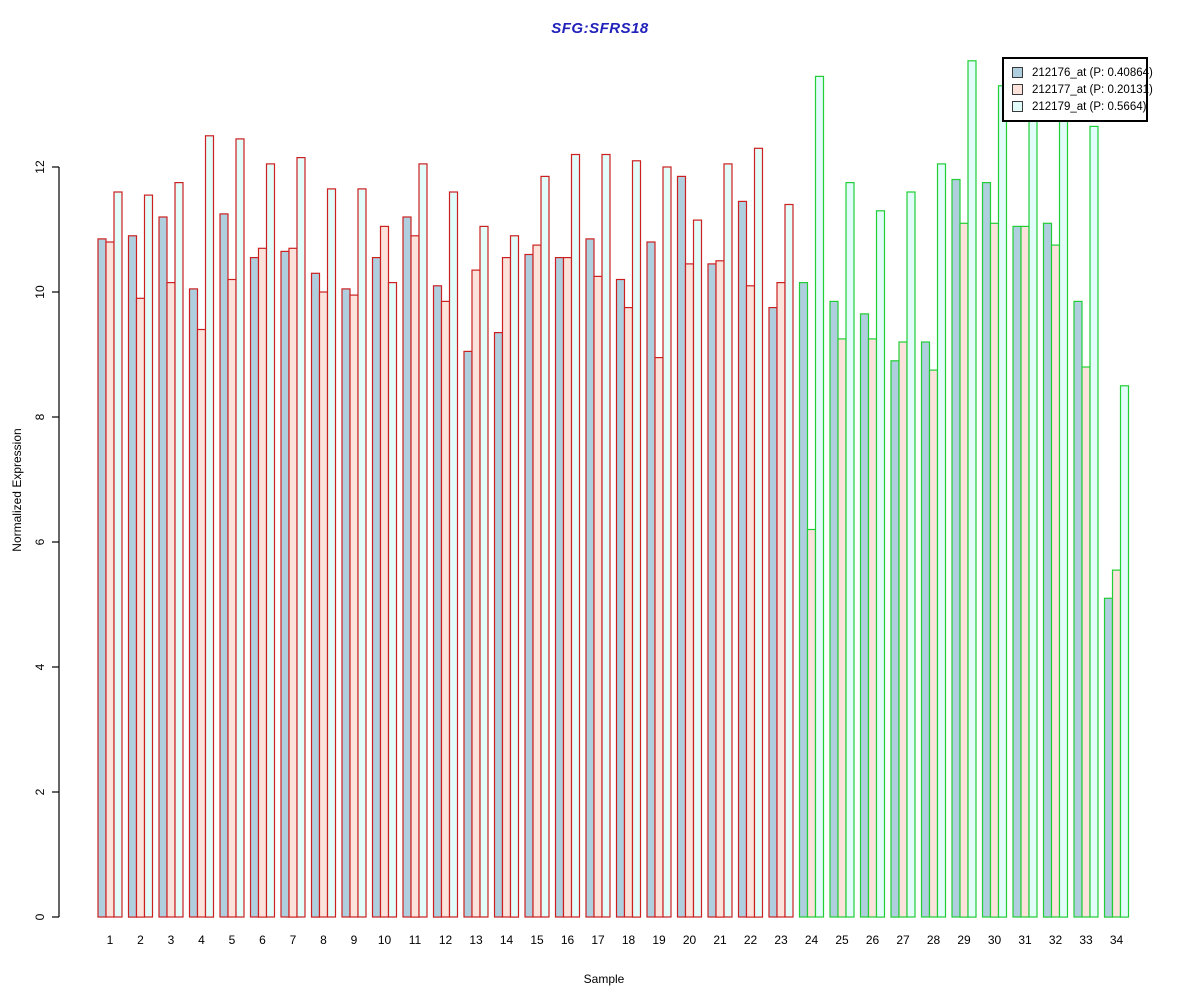  I want to click on bar-sample27-series3, so click(911, 554).